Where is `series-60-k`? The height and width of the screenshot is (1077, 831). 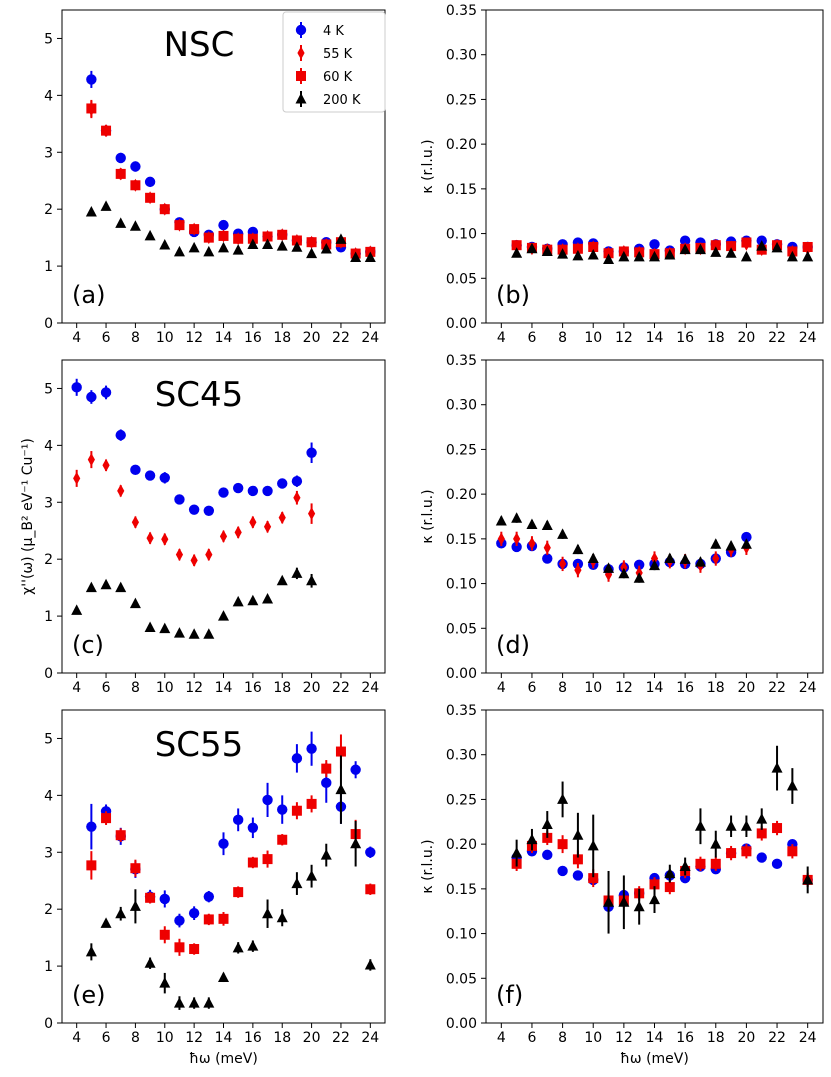 series-60-k is located at coordinates (231, 845).